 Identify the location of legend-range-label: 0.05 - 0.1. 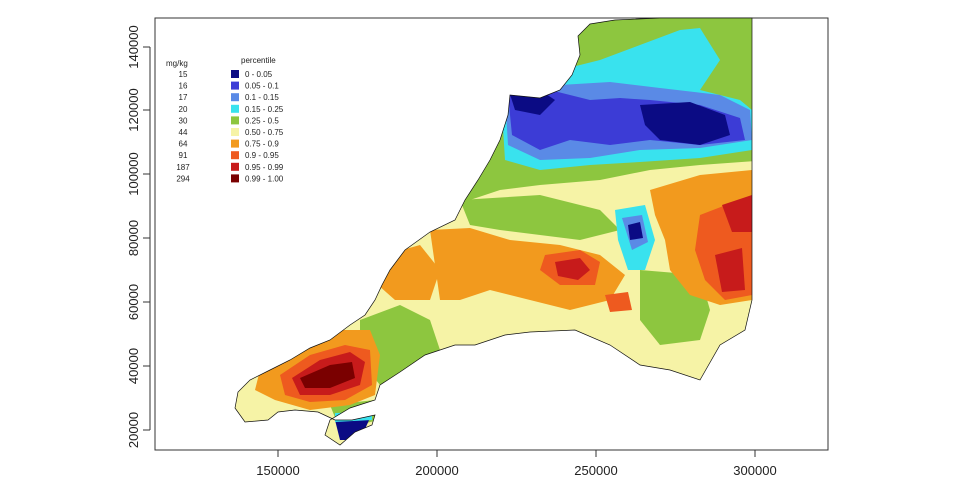
(262, 86).